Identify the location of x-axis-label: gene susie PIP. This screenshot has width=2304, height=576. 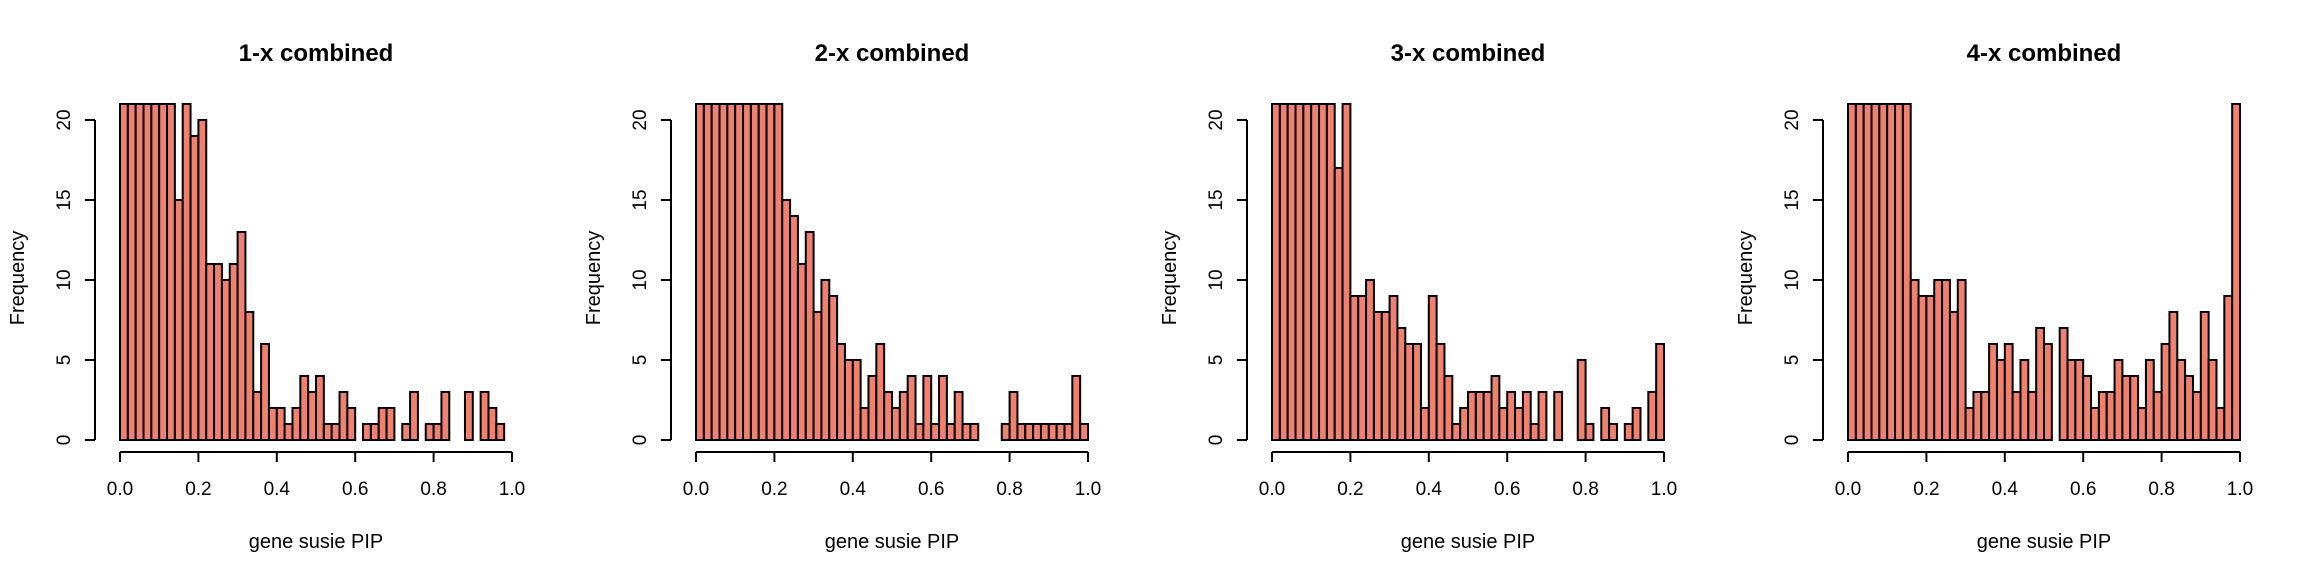
(2044, 542).